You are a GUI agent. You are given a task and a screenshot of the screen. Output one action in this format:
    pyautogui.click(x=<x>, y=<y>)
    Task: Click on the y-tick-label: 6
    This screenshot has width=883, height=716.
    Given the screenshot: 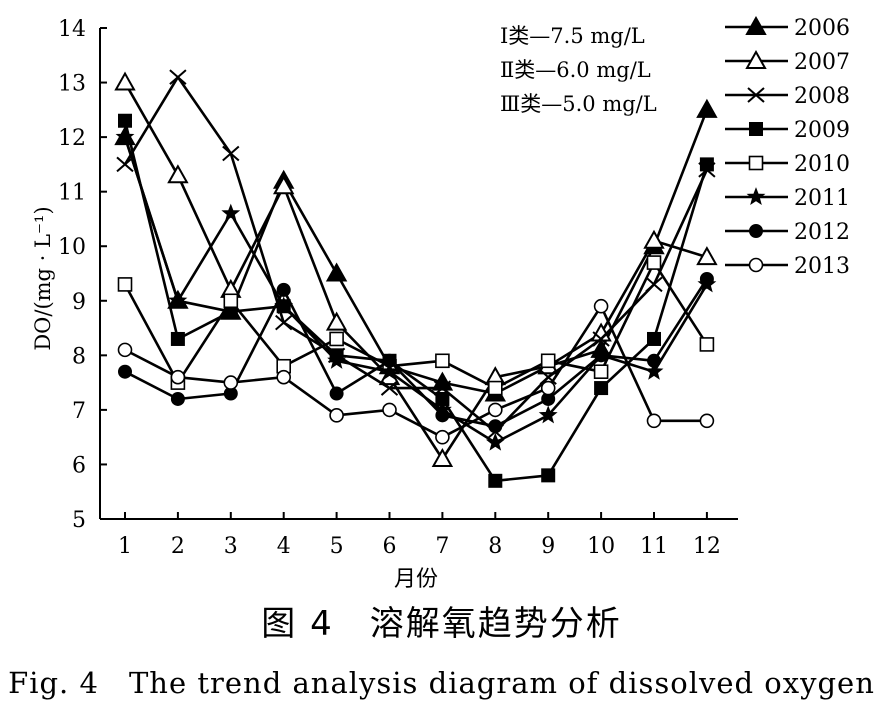 What is the action you would take?
    pyautogui.click(x=79, y=465)
    